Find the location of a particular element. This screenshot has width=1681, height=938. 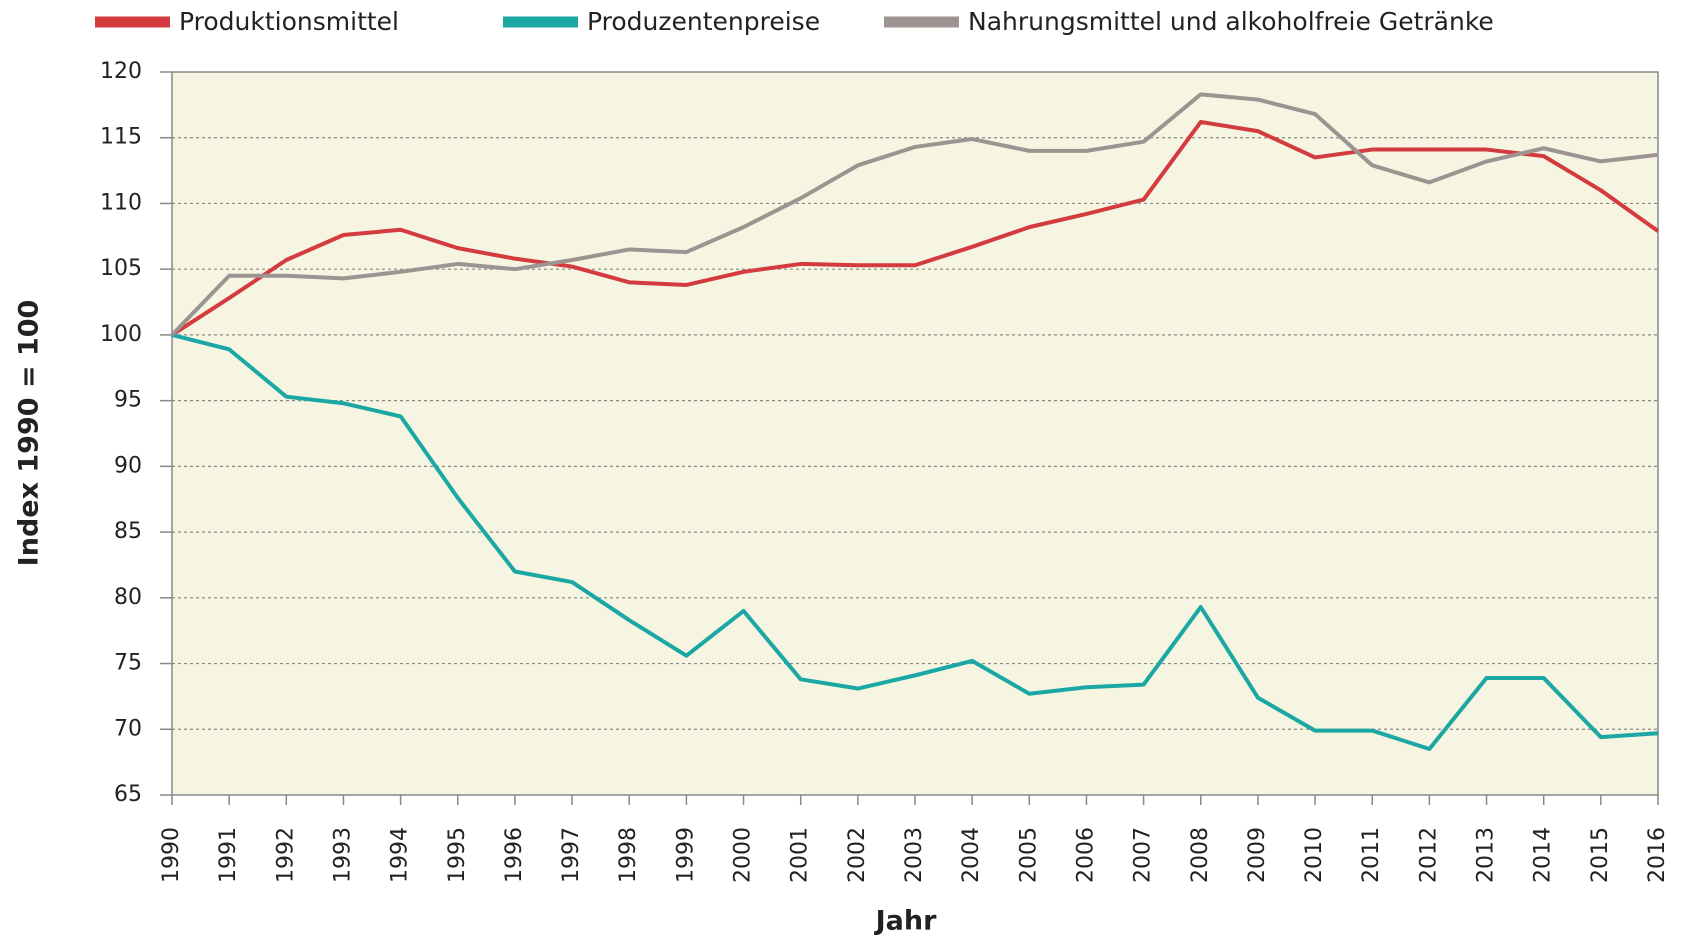

legend-text: Produzentenpreise is located at coordinates (703, 21).